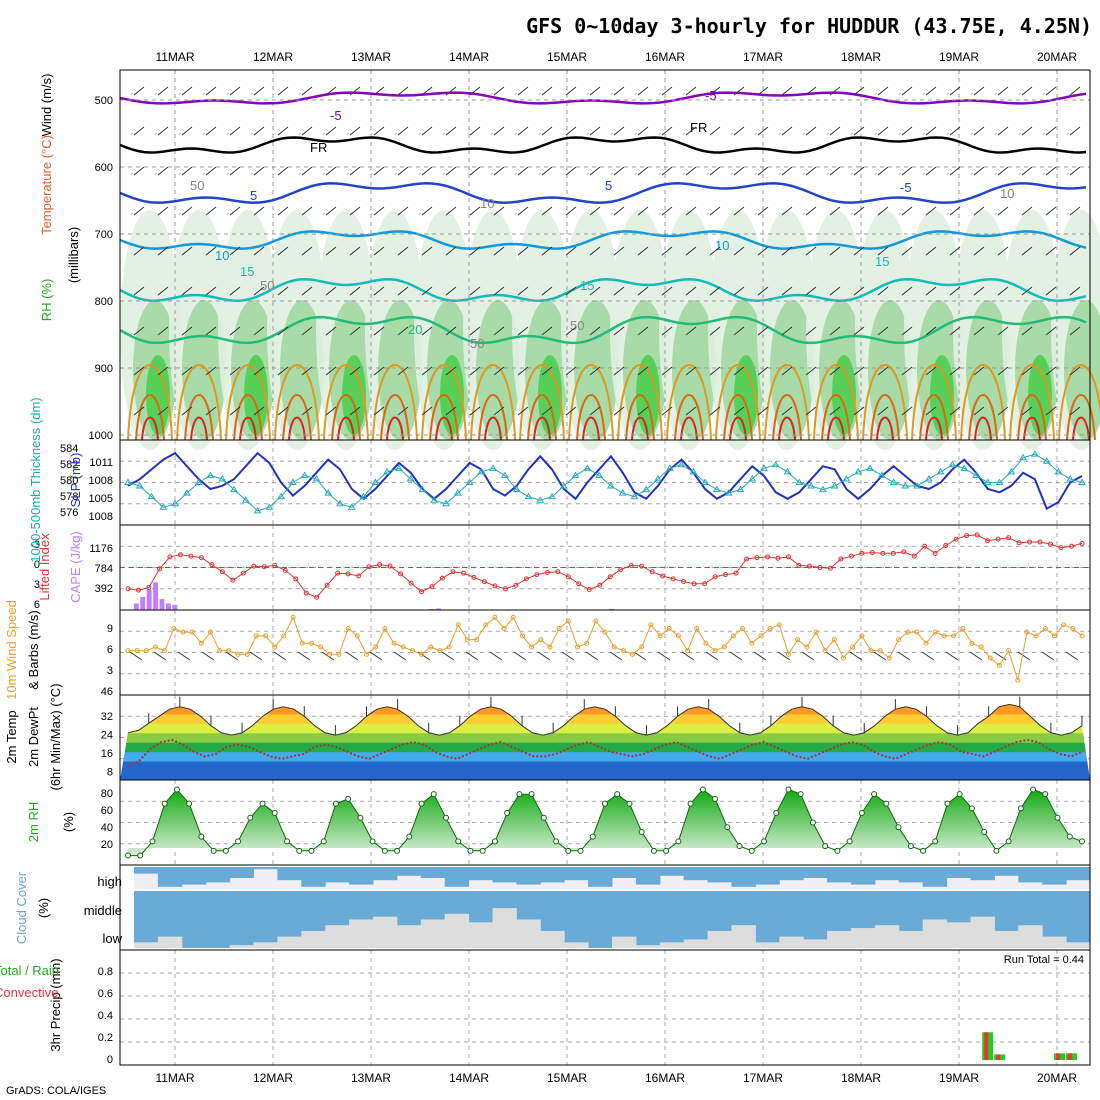 Image resolution: width=1100 pixels, height=1100 pixels. Describe the element at coordinates (605, 737) in the screenshot. I see `temp-band` at that location.